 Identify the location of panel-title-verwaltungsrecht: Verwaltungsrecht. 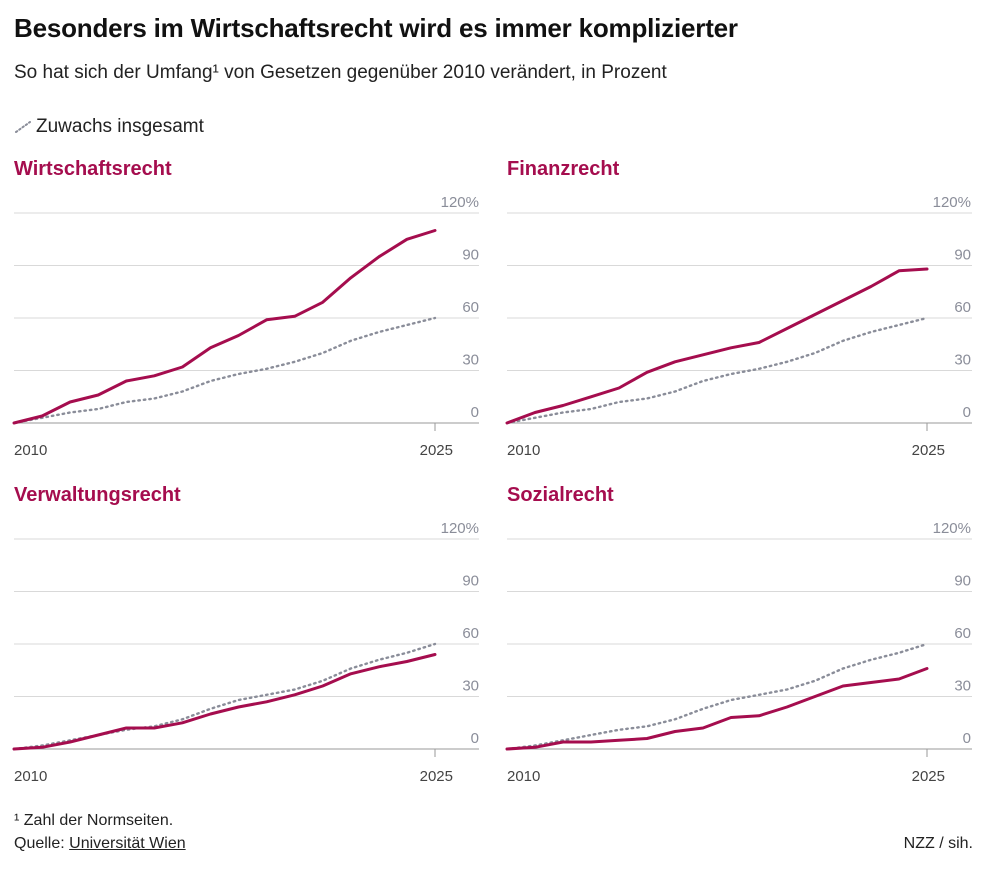
(97, 495).